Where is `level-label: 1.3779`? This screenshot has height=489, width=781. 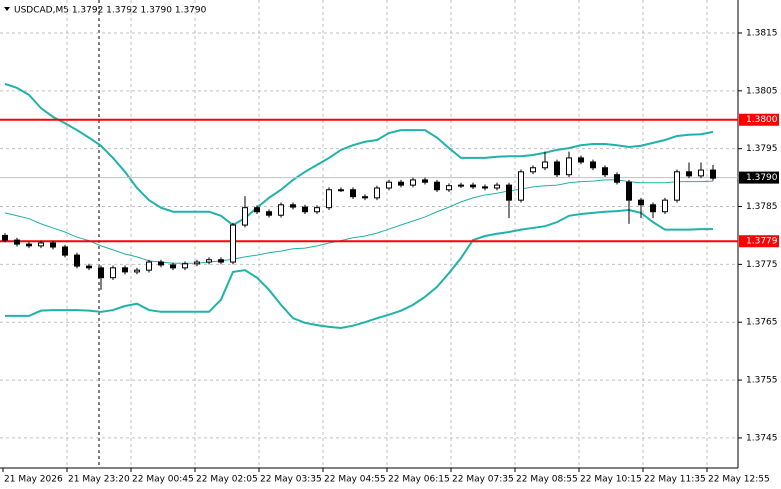
level-label: 1.3779 is located at coordinates (762, 242).